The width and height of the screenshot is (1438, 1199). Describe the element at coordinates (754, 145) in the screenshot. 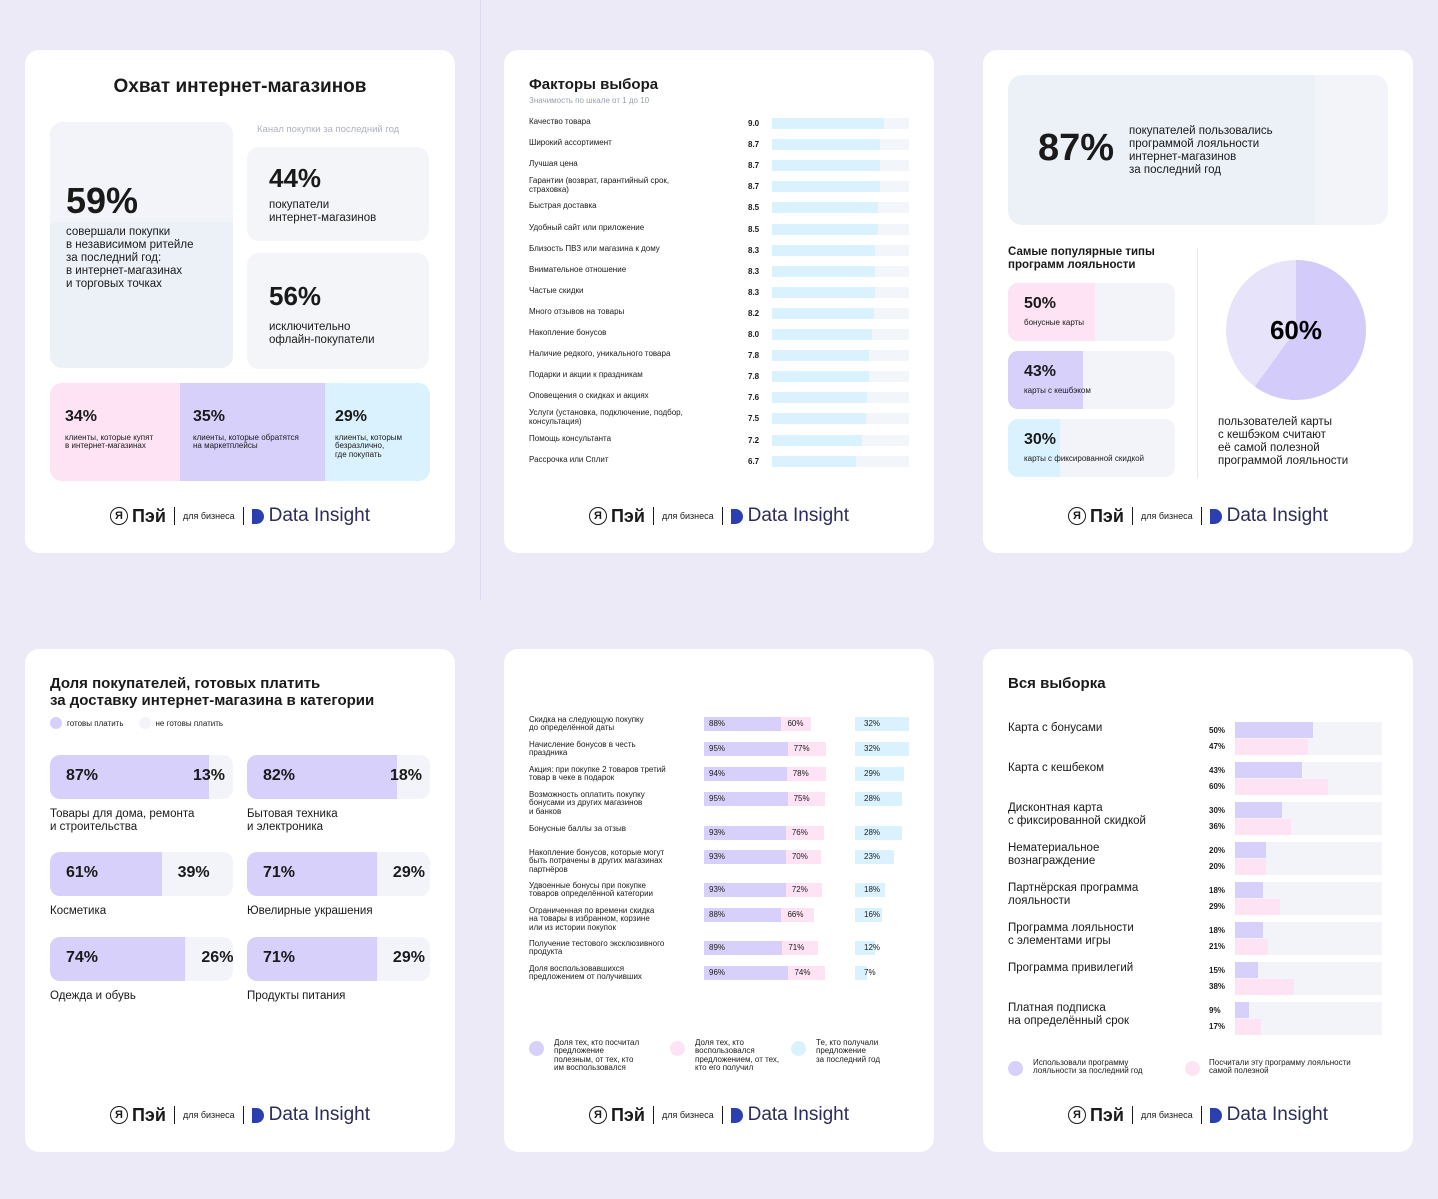

I see `factor-value-label: 8.7` at that location.